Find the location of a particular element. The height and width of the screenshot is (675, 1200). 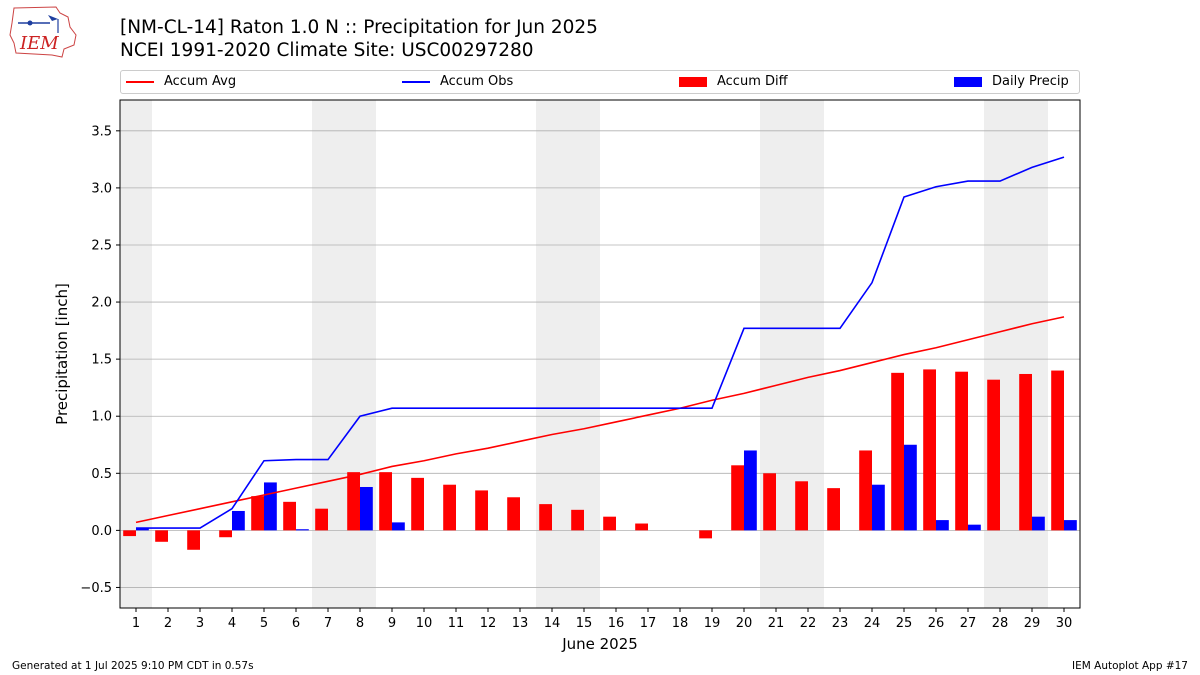

y-tick-label: 2.0 is located at coordinates (101, 303).